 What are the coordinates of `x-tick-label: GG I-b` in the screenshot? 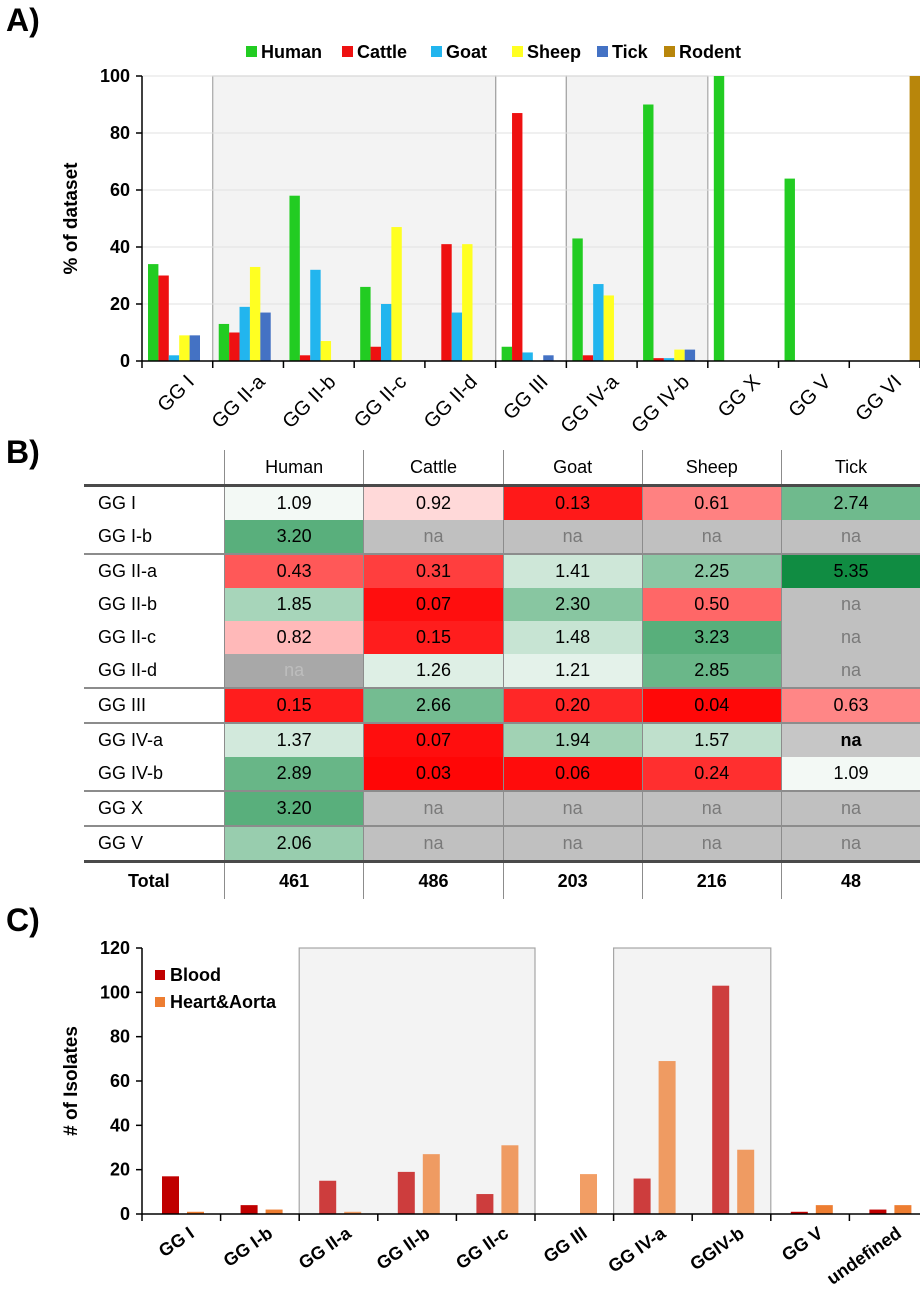 It's located at (248, 1247).